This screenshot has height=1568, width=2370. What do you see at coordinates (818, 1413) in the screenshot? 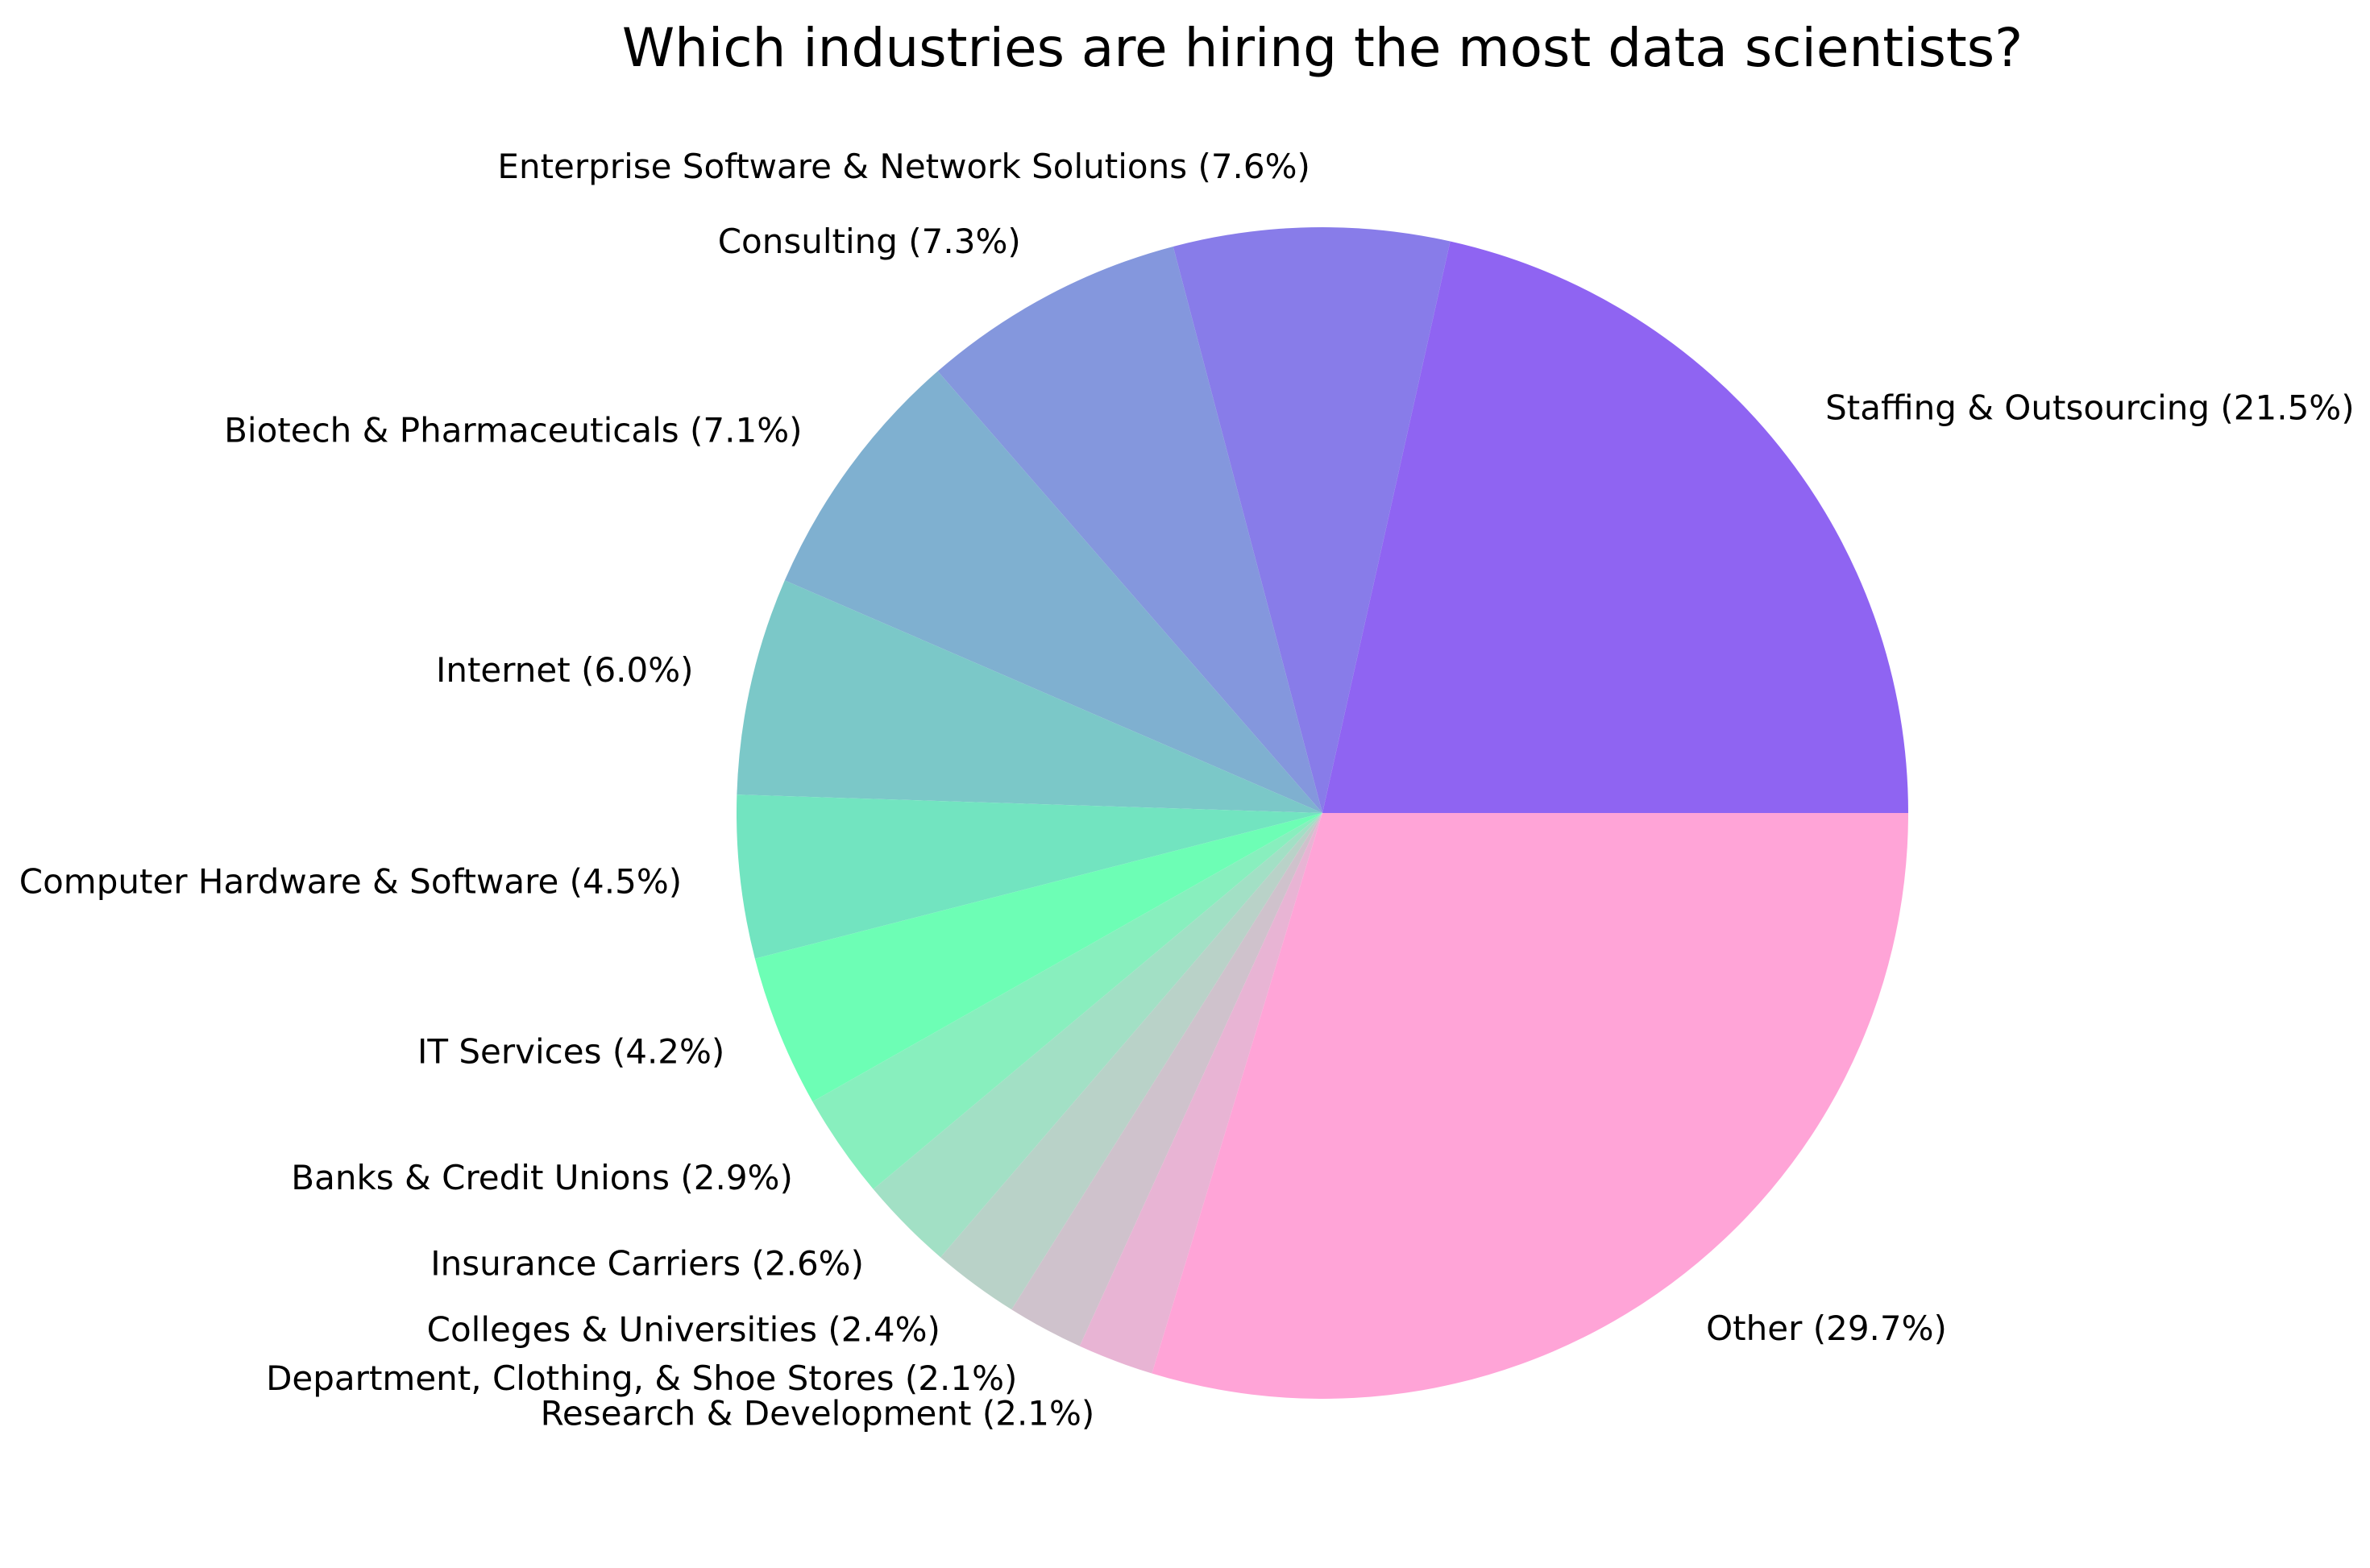
I see `slice-label: Research & Development (2.1%)` at bounding box center [818, 1413].